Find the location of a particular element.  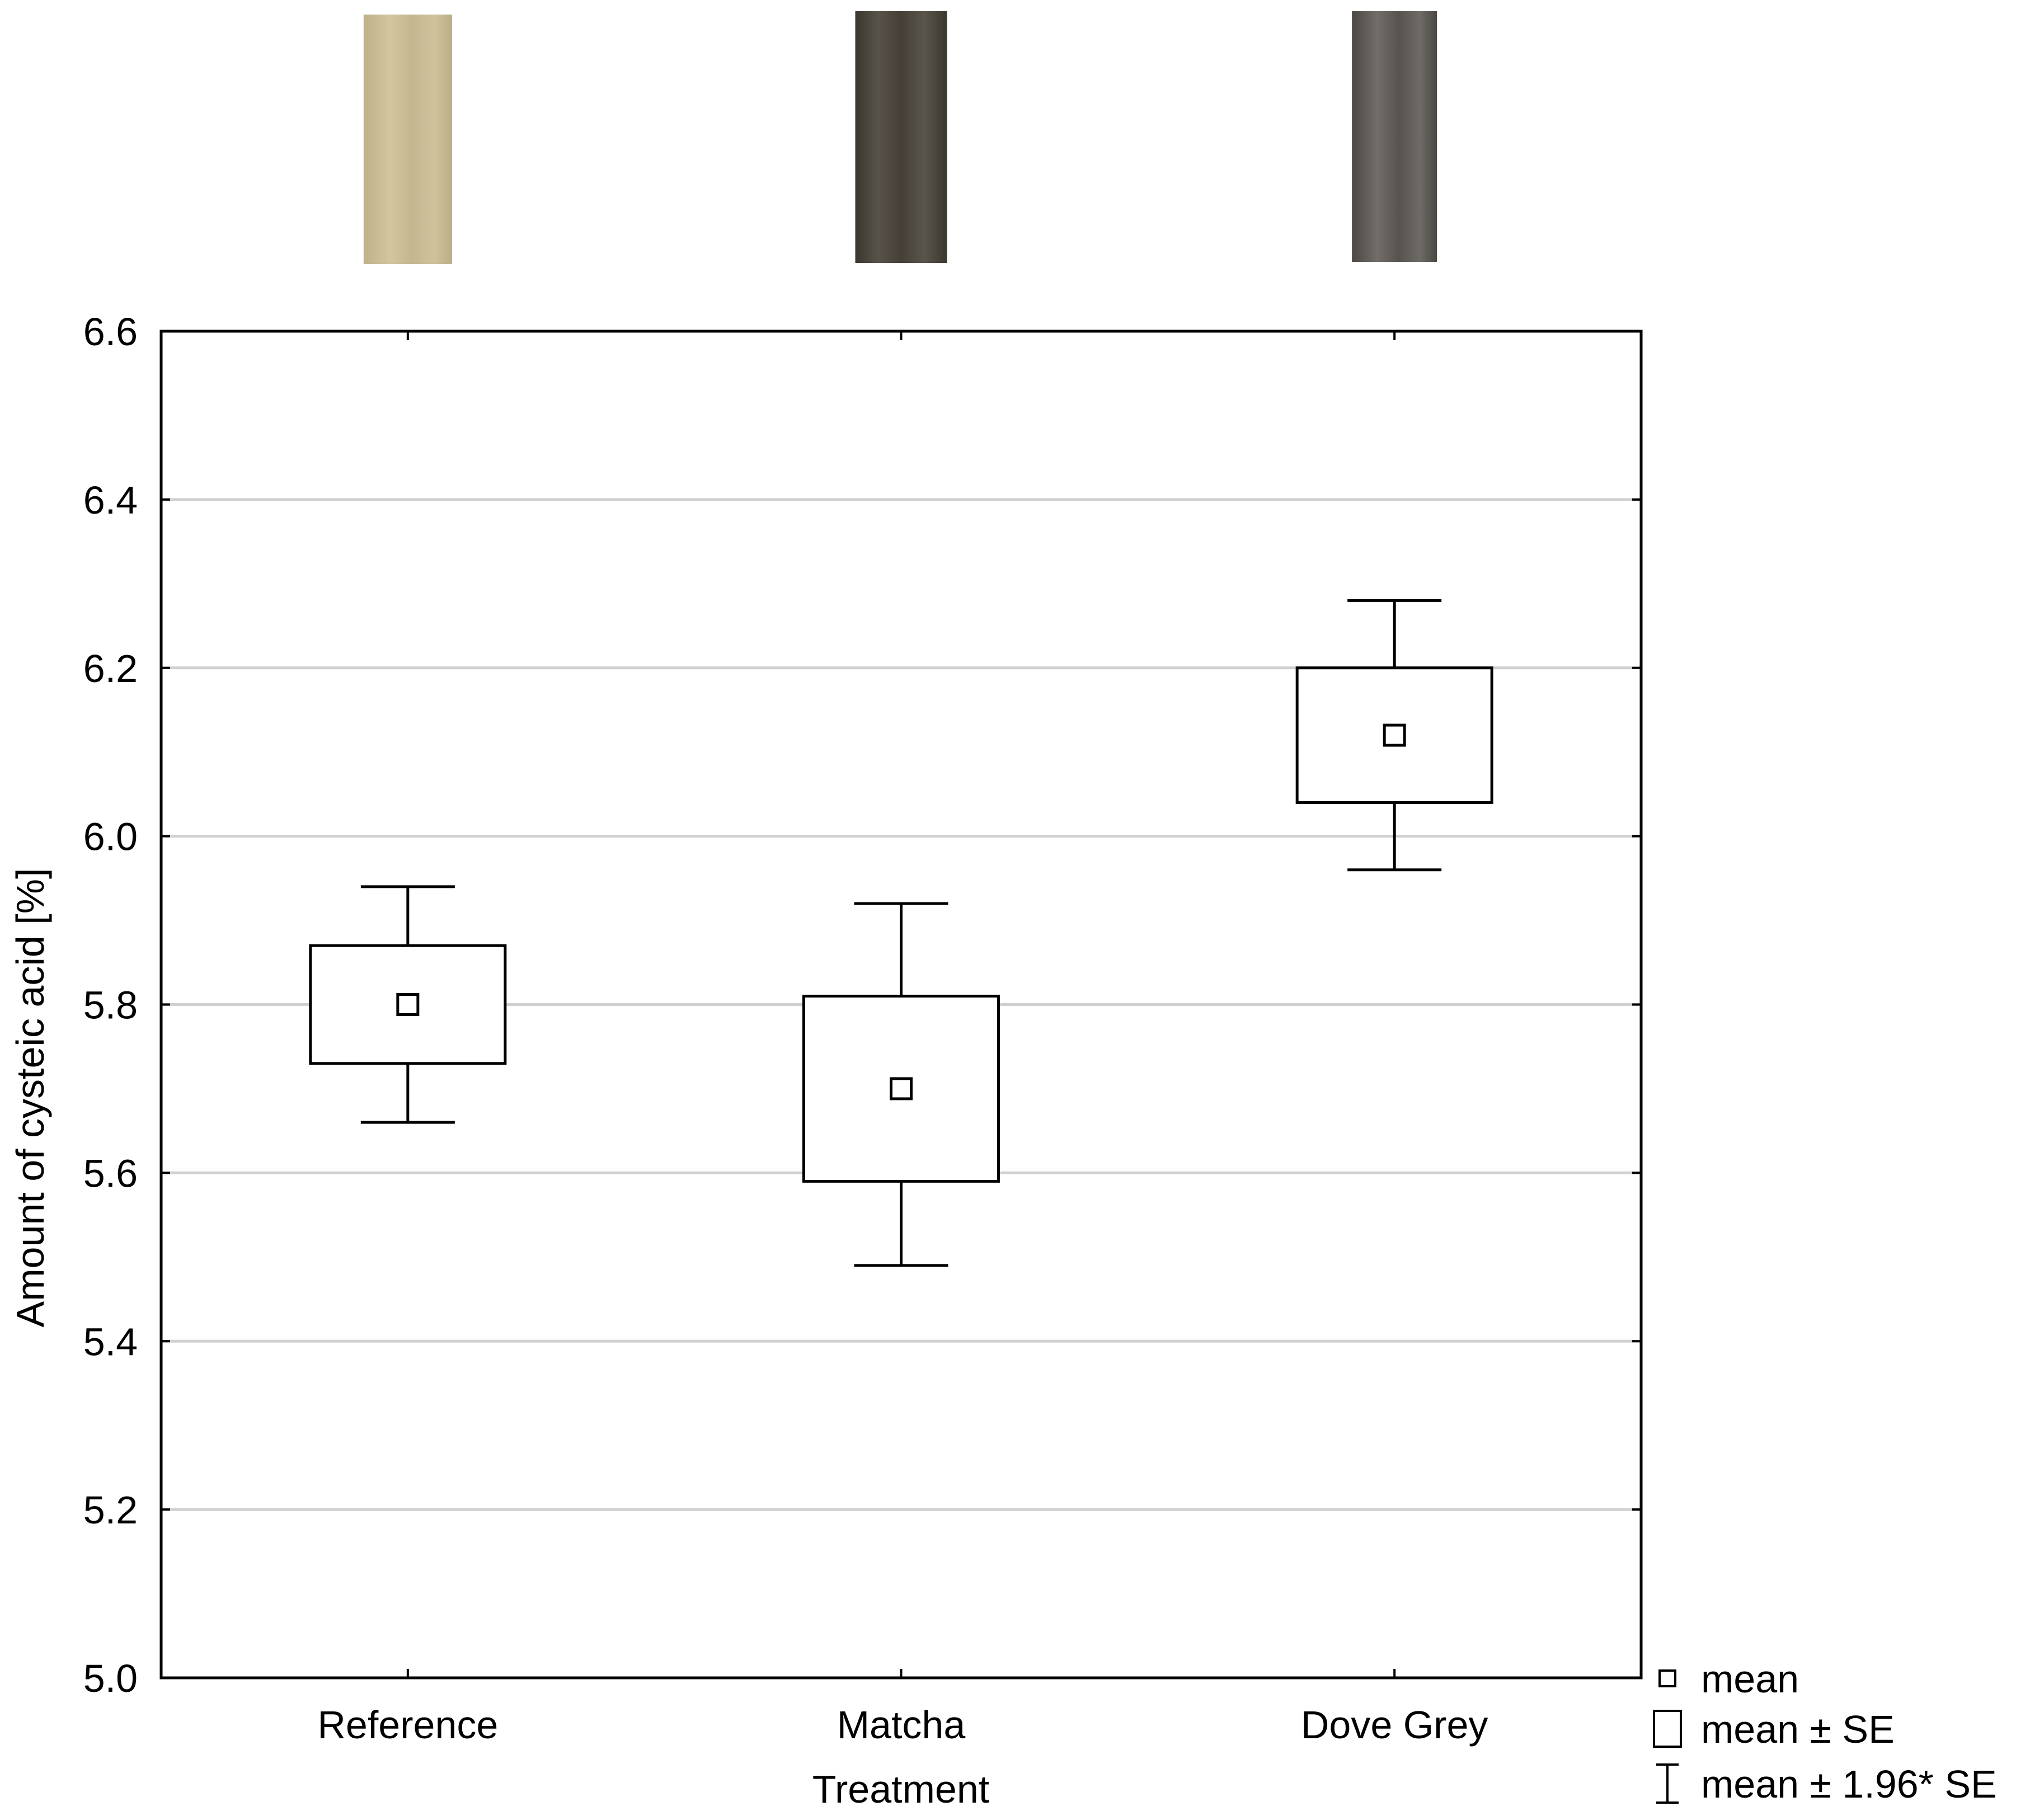

x-tick-label: Matcha is located at coordinates (901, 1725).